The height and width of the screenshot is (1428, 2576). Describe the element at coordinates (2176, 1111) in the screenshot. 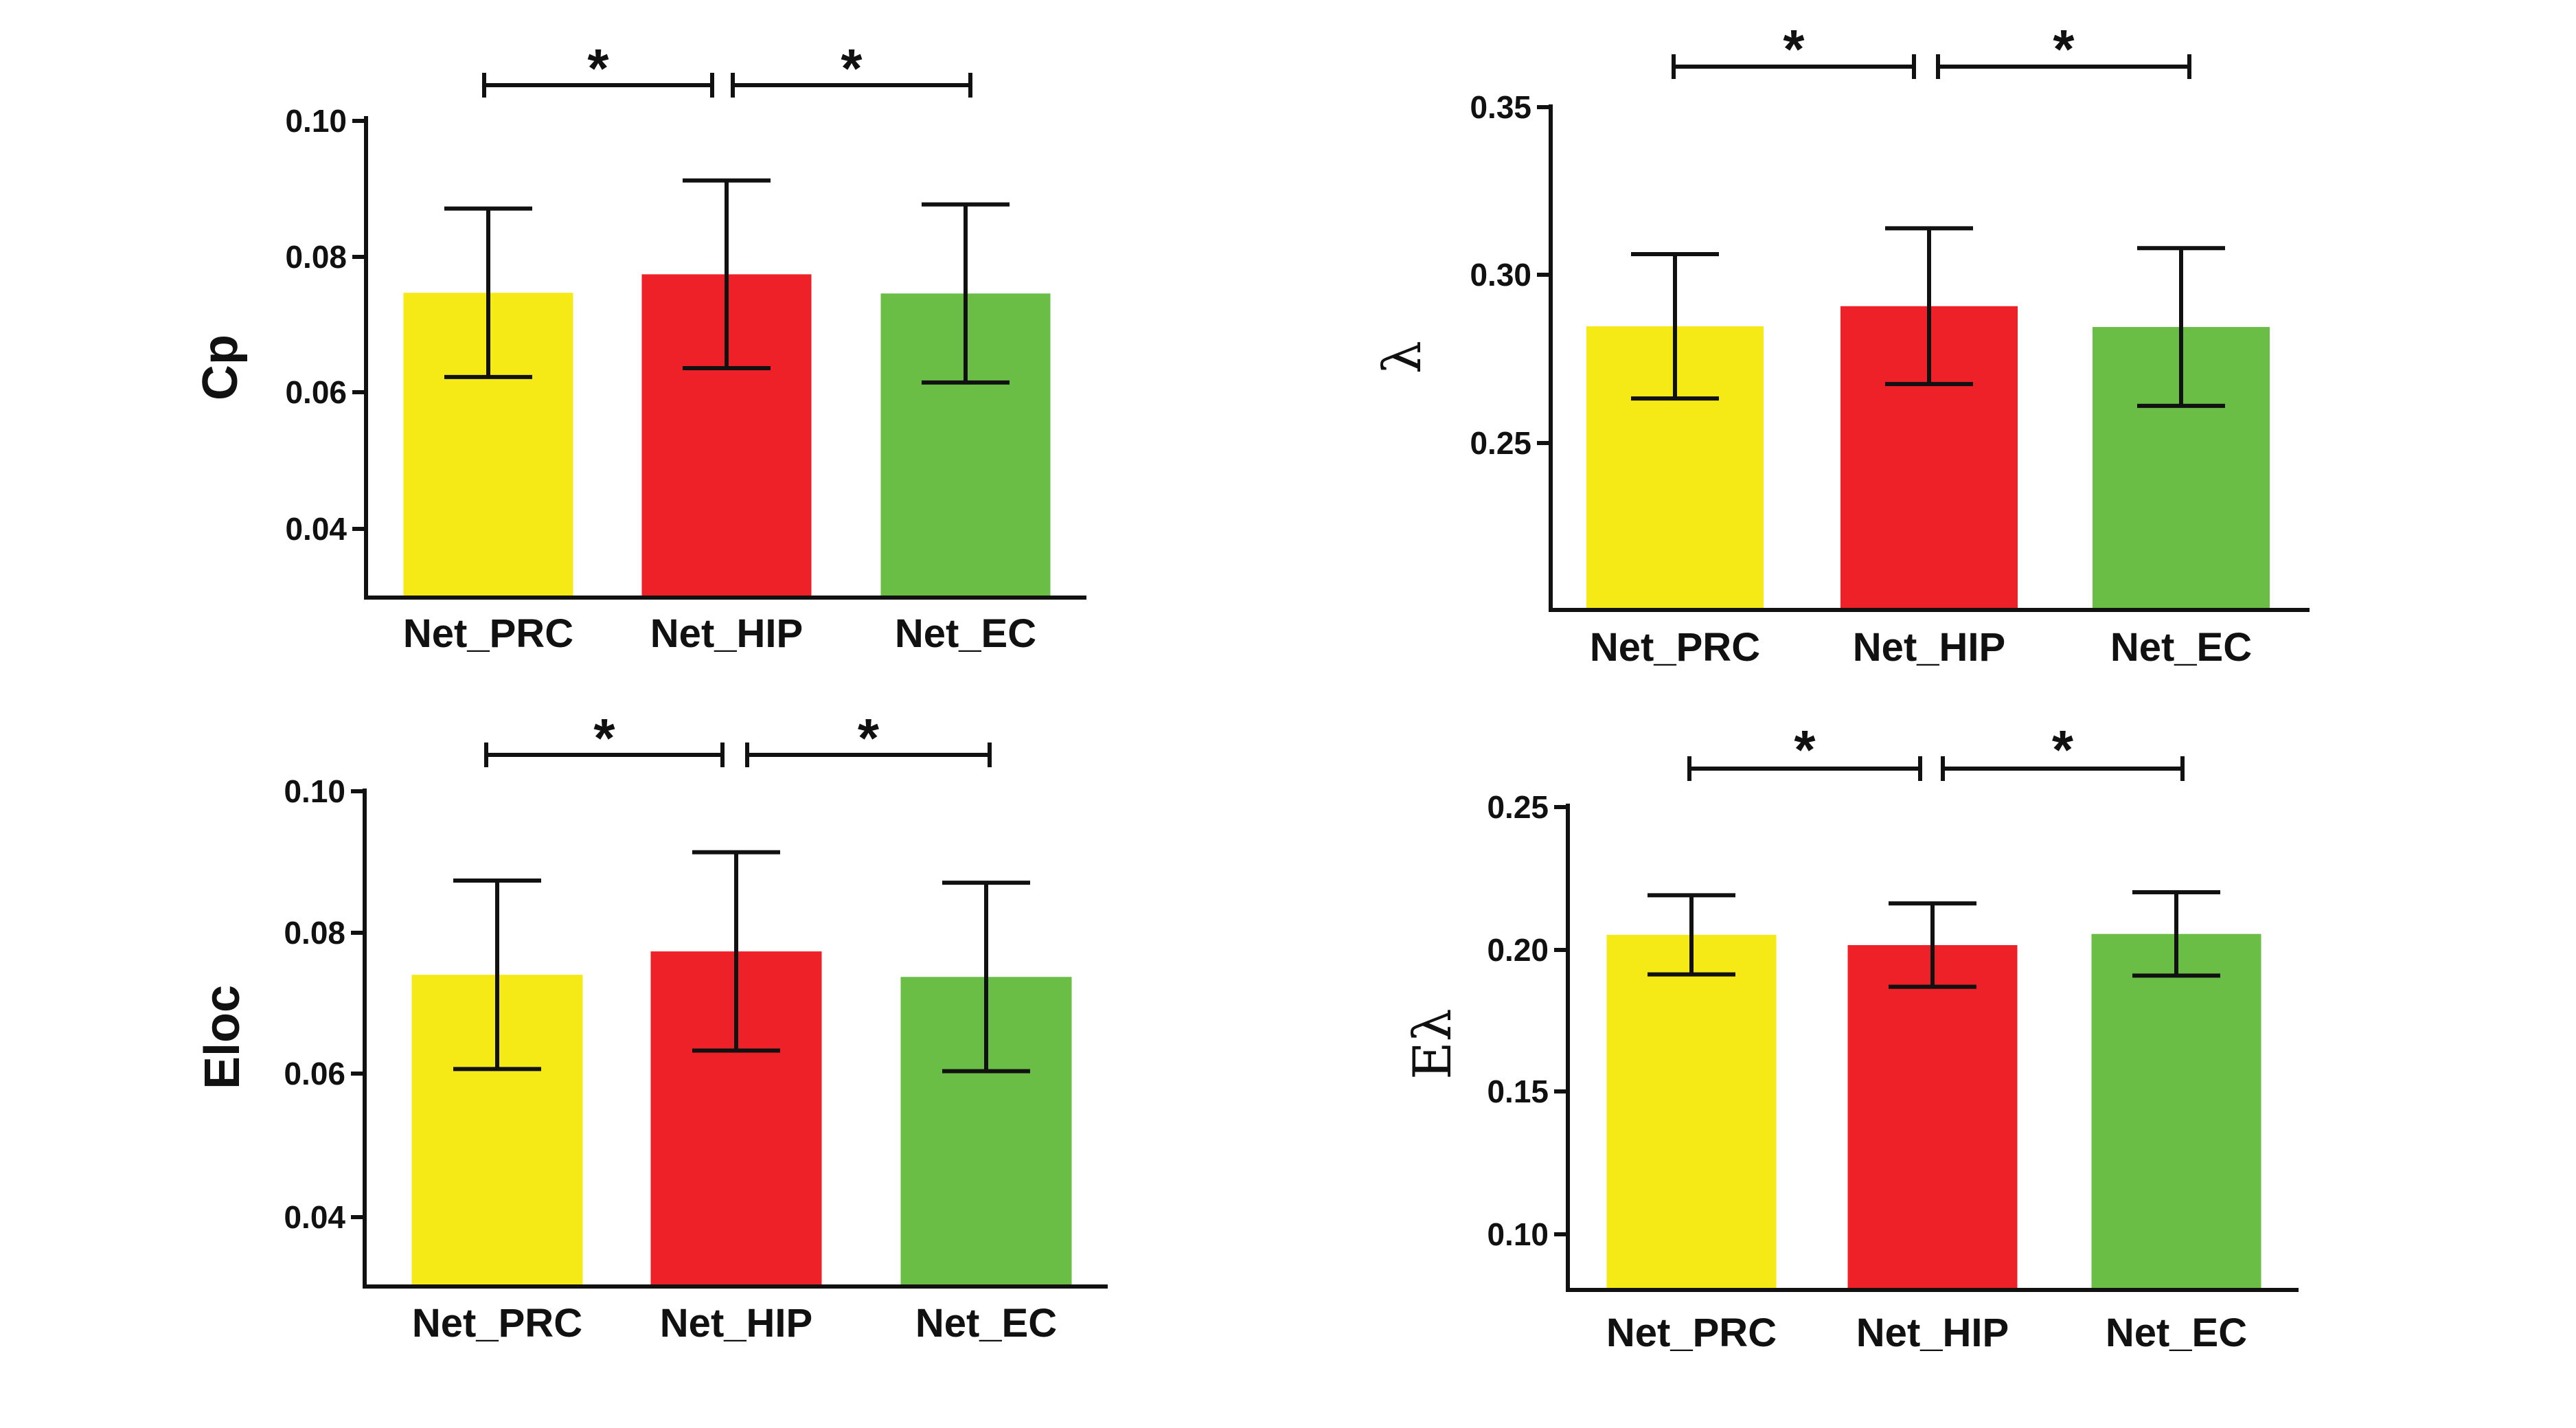

I see `bar-Net_EC` at that location.